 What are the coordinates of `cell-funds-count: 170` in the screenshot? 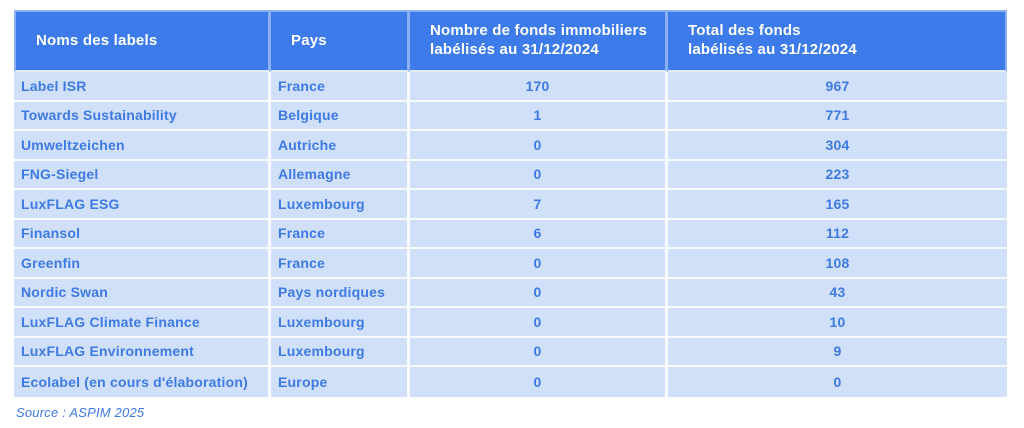 It's located at (539, 87).